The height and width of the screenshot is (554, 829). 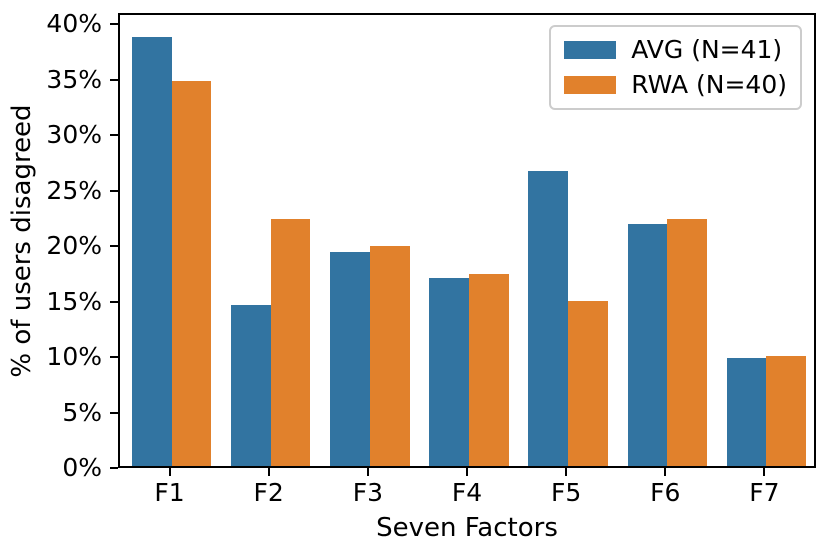 I want to click on bar-avg-f1, so click(x=151, y=251).